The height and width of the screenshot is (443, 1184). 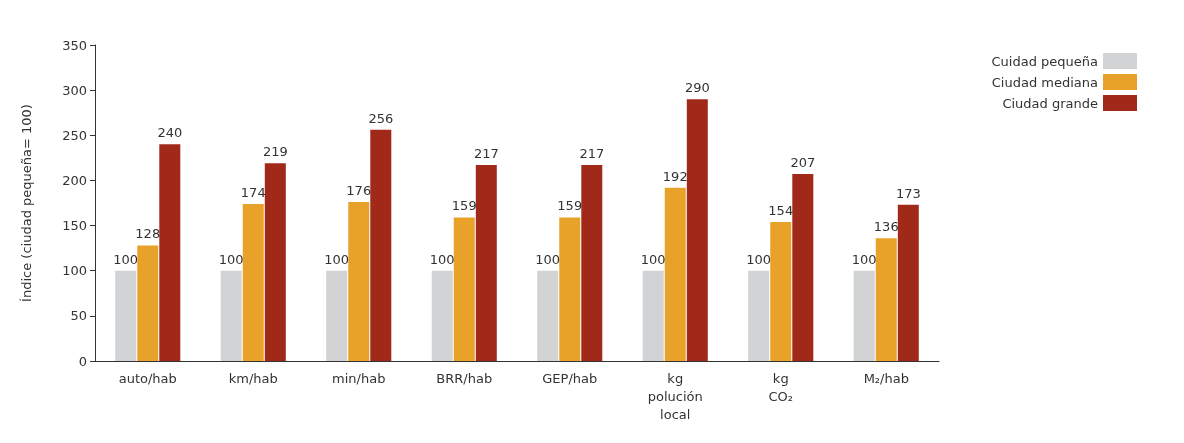 I want to click on data-label: 240, so click(x=170, y=133).